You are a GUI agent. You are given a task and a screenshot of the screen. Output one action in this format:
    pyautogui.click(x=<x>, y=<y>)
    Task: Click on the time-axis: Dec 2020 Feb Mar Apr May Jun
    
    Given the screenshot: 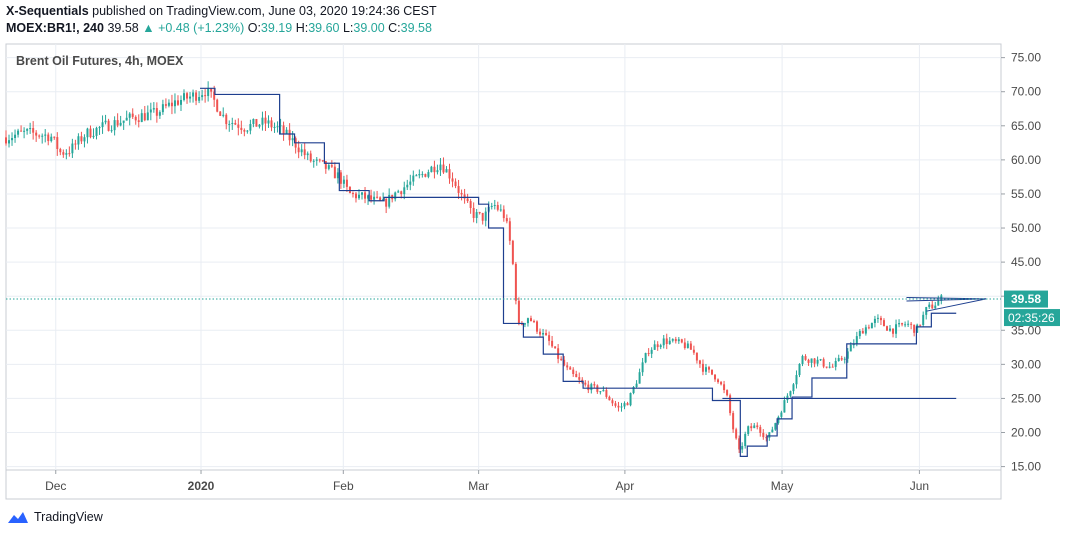 What is the action you would take?
    pyautogui.click(x=487, y=481)
    